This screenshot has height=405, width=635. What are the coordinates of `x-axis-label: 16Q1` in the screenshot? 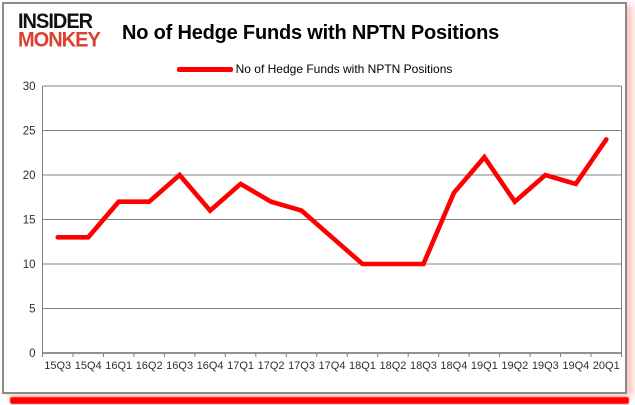 It's located at (118, 366).